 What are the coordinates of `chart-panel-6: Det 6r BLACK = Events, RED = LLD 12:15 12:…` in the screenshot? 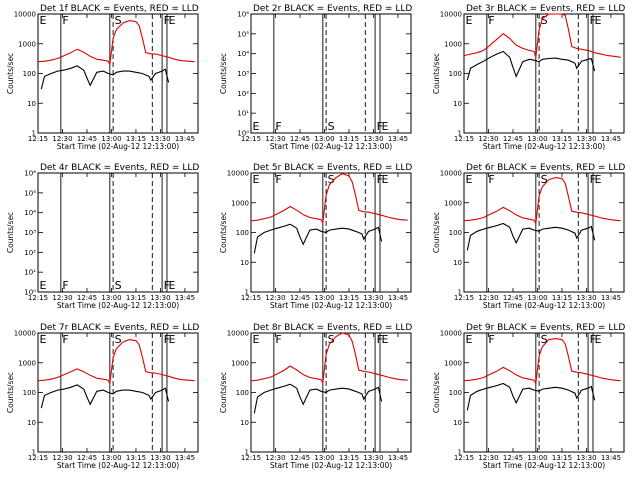 It's located at (528, 236).